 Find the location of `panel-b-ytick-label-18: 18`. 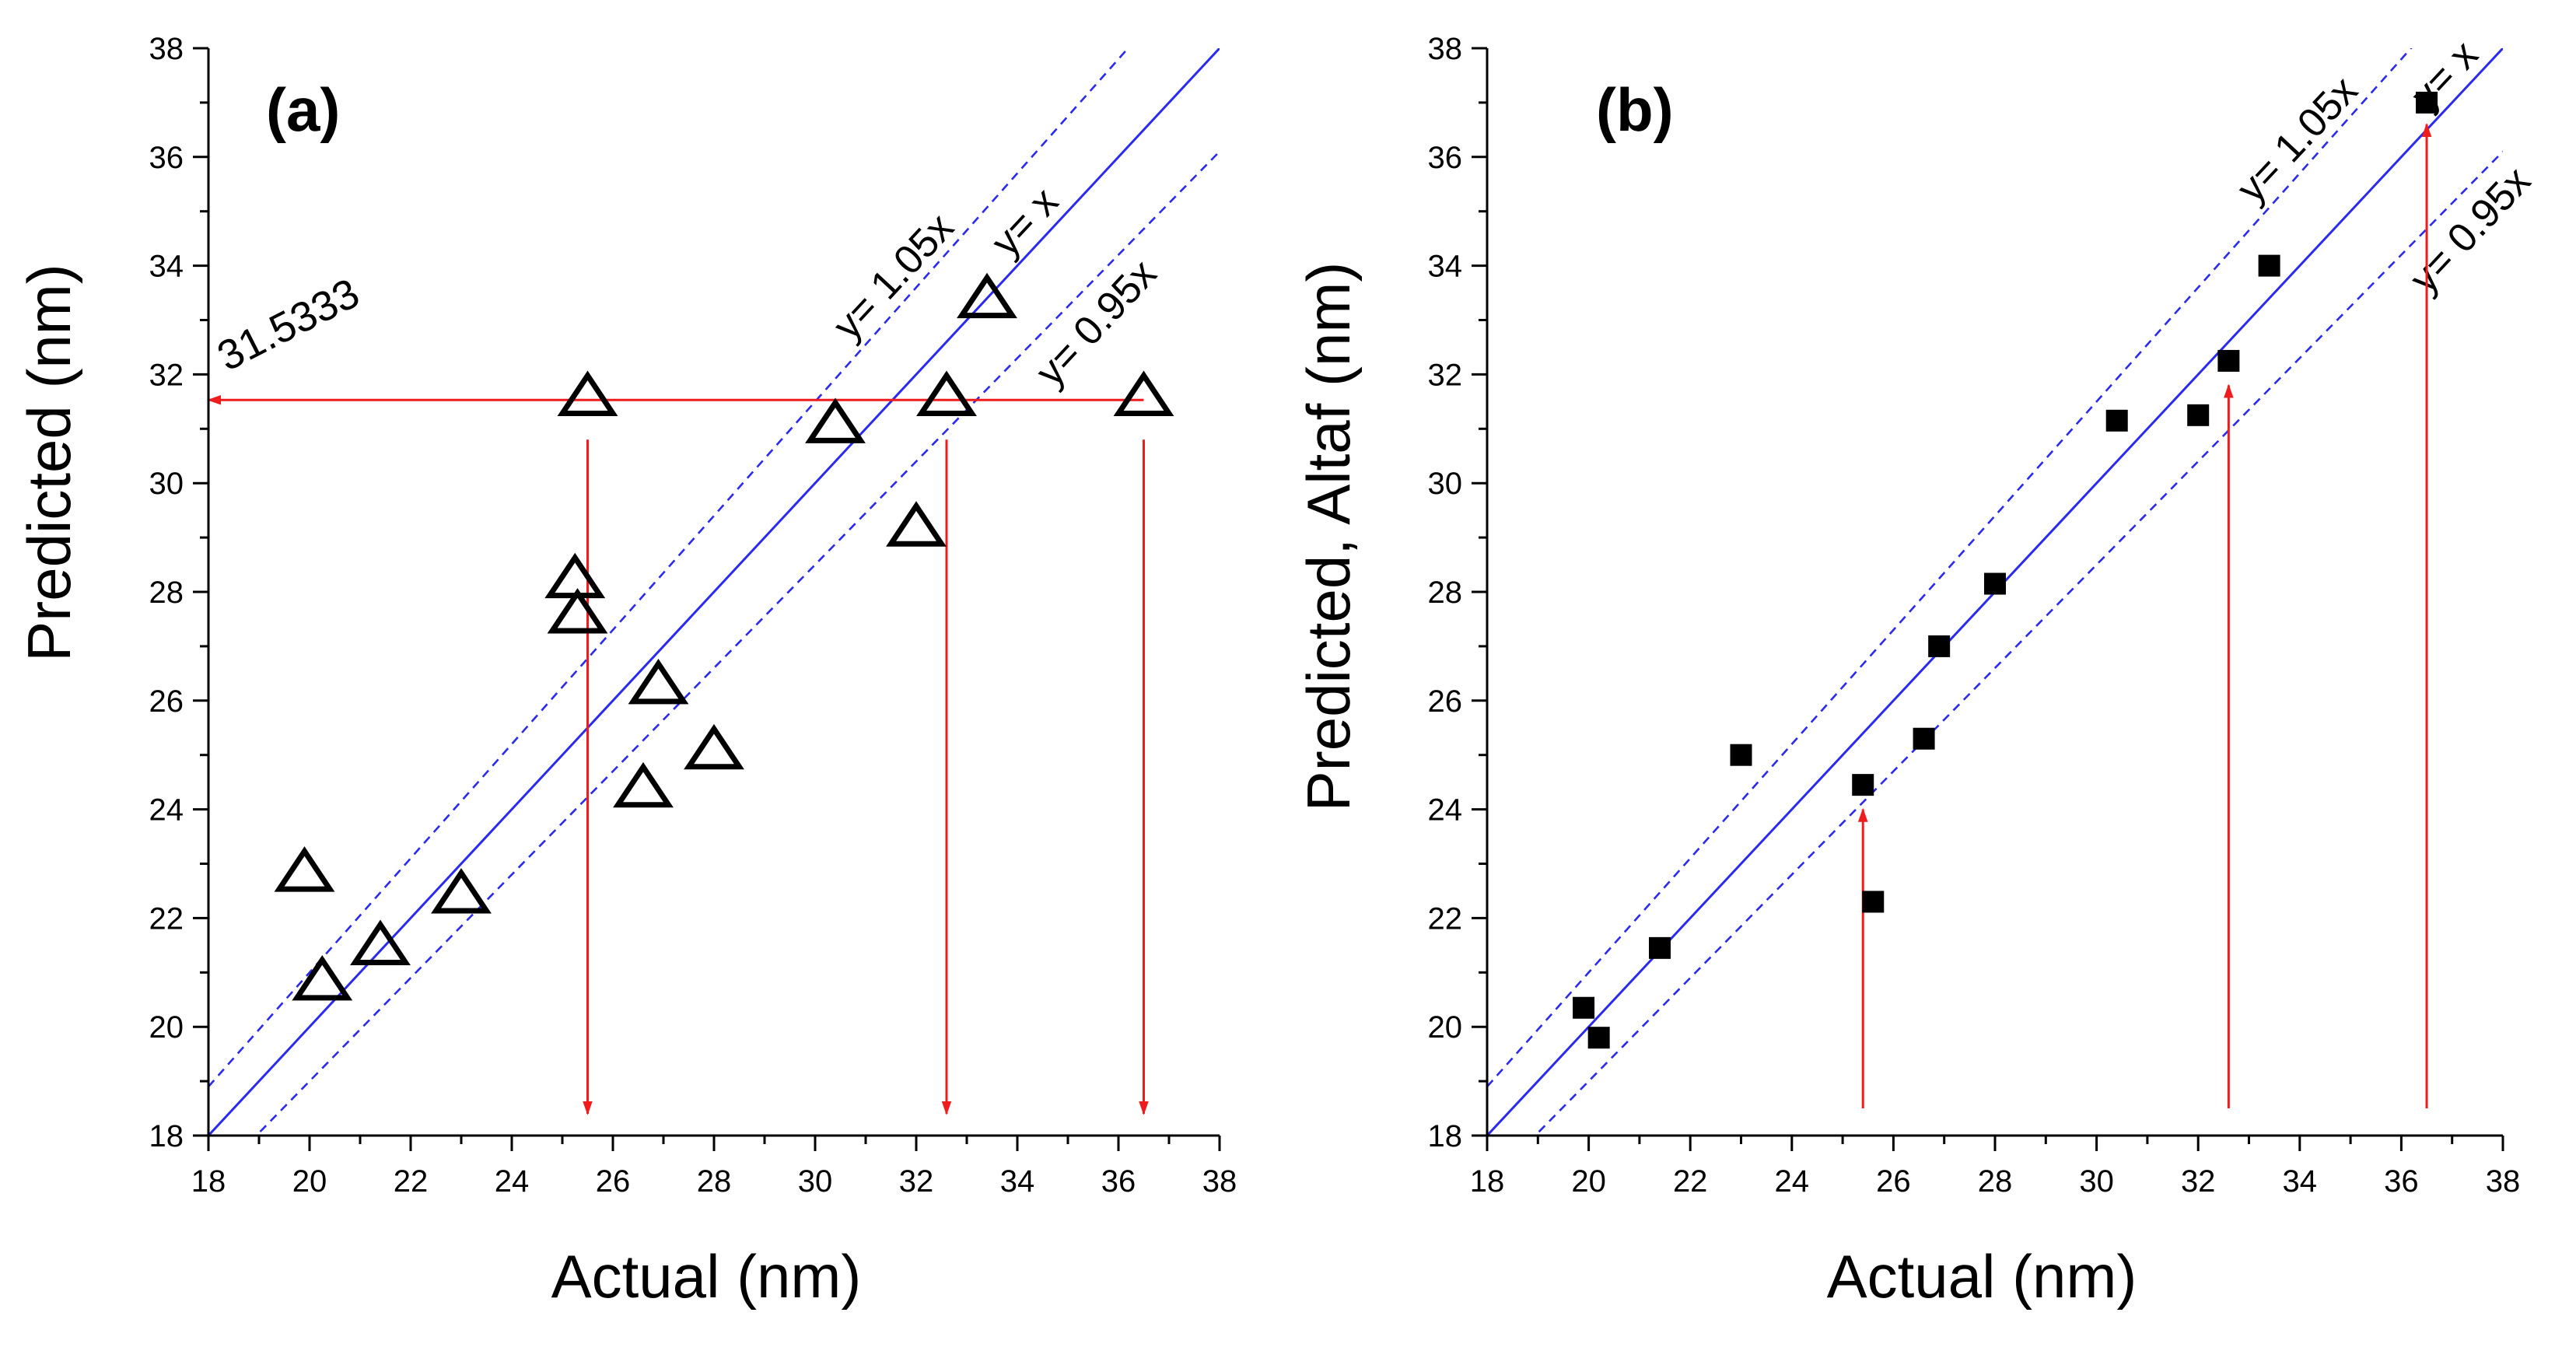

panel-b-ytick-label-18: 18 is located at coordinates (1446, 1136).